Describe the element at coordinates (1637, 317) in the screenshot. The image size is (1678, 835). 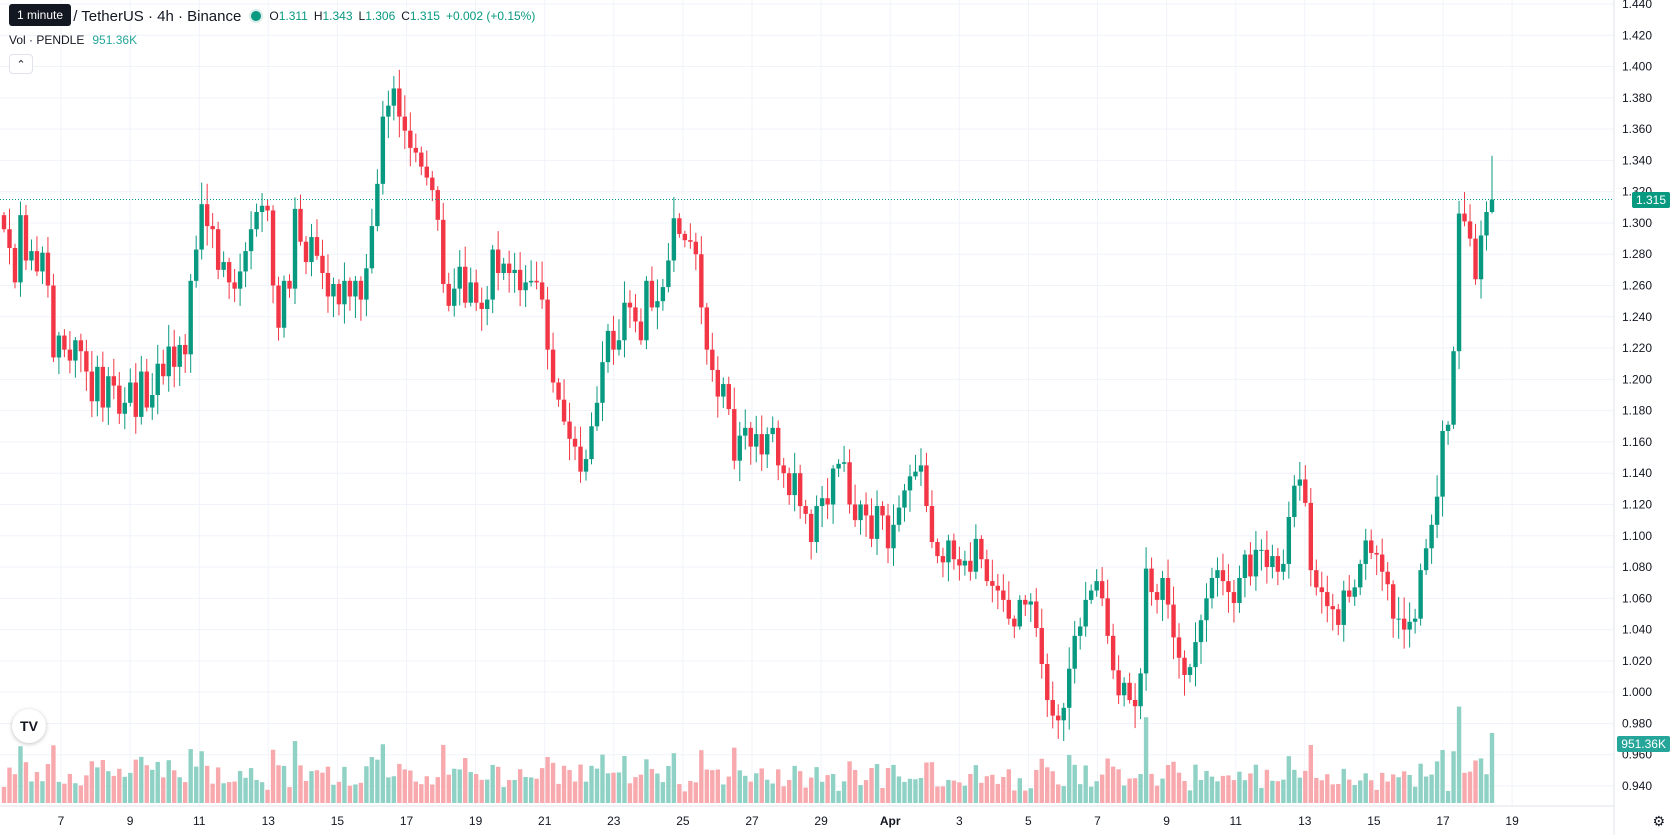
I see `price-label: 1.240` at that location.